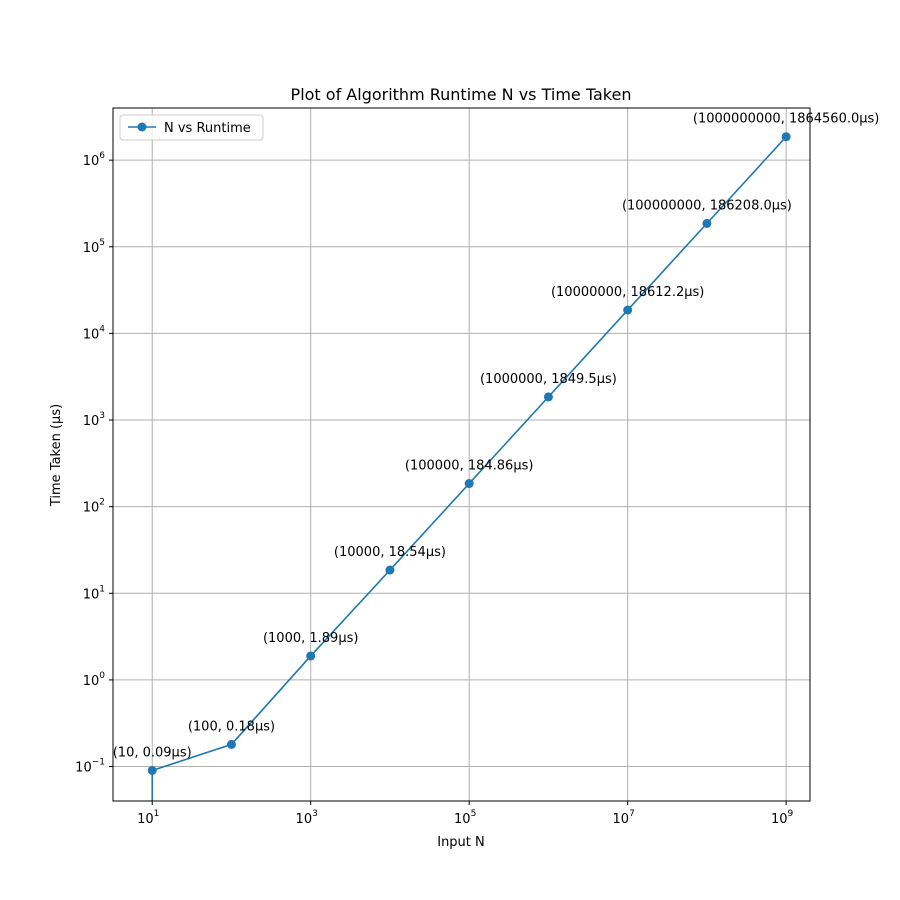 The width and height of the screenshot is (900, 900). I want to click on x-tick-exponent: 3, so click(315, 814).